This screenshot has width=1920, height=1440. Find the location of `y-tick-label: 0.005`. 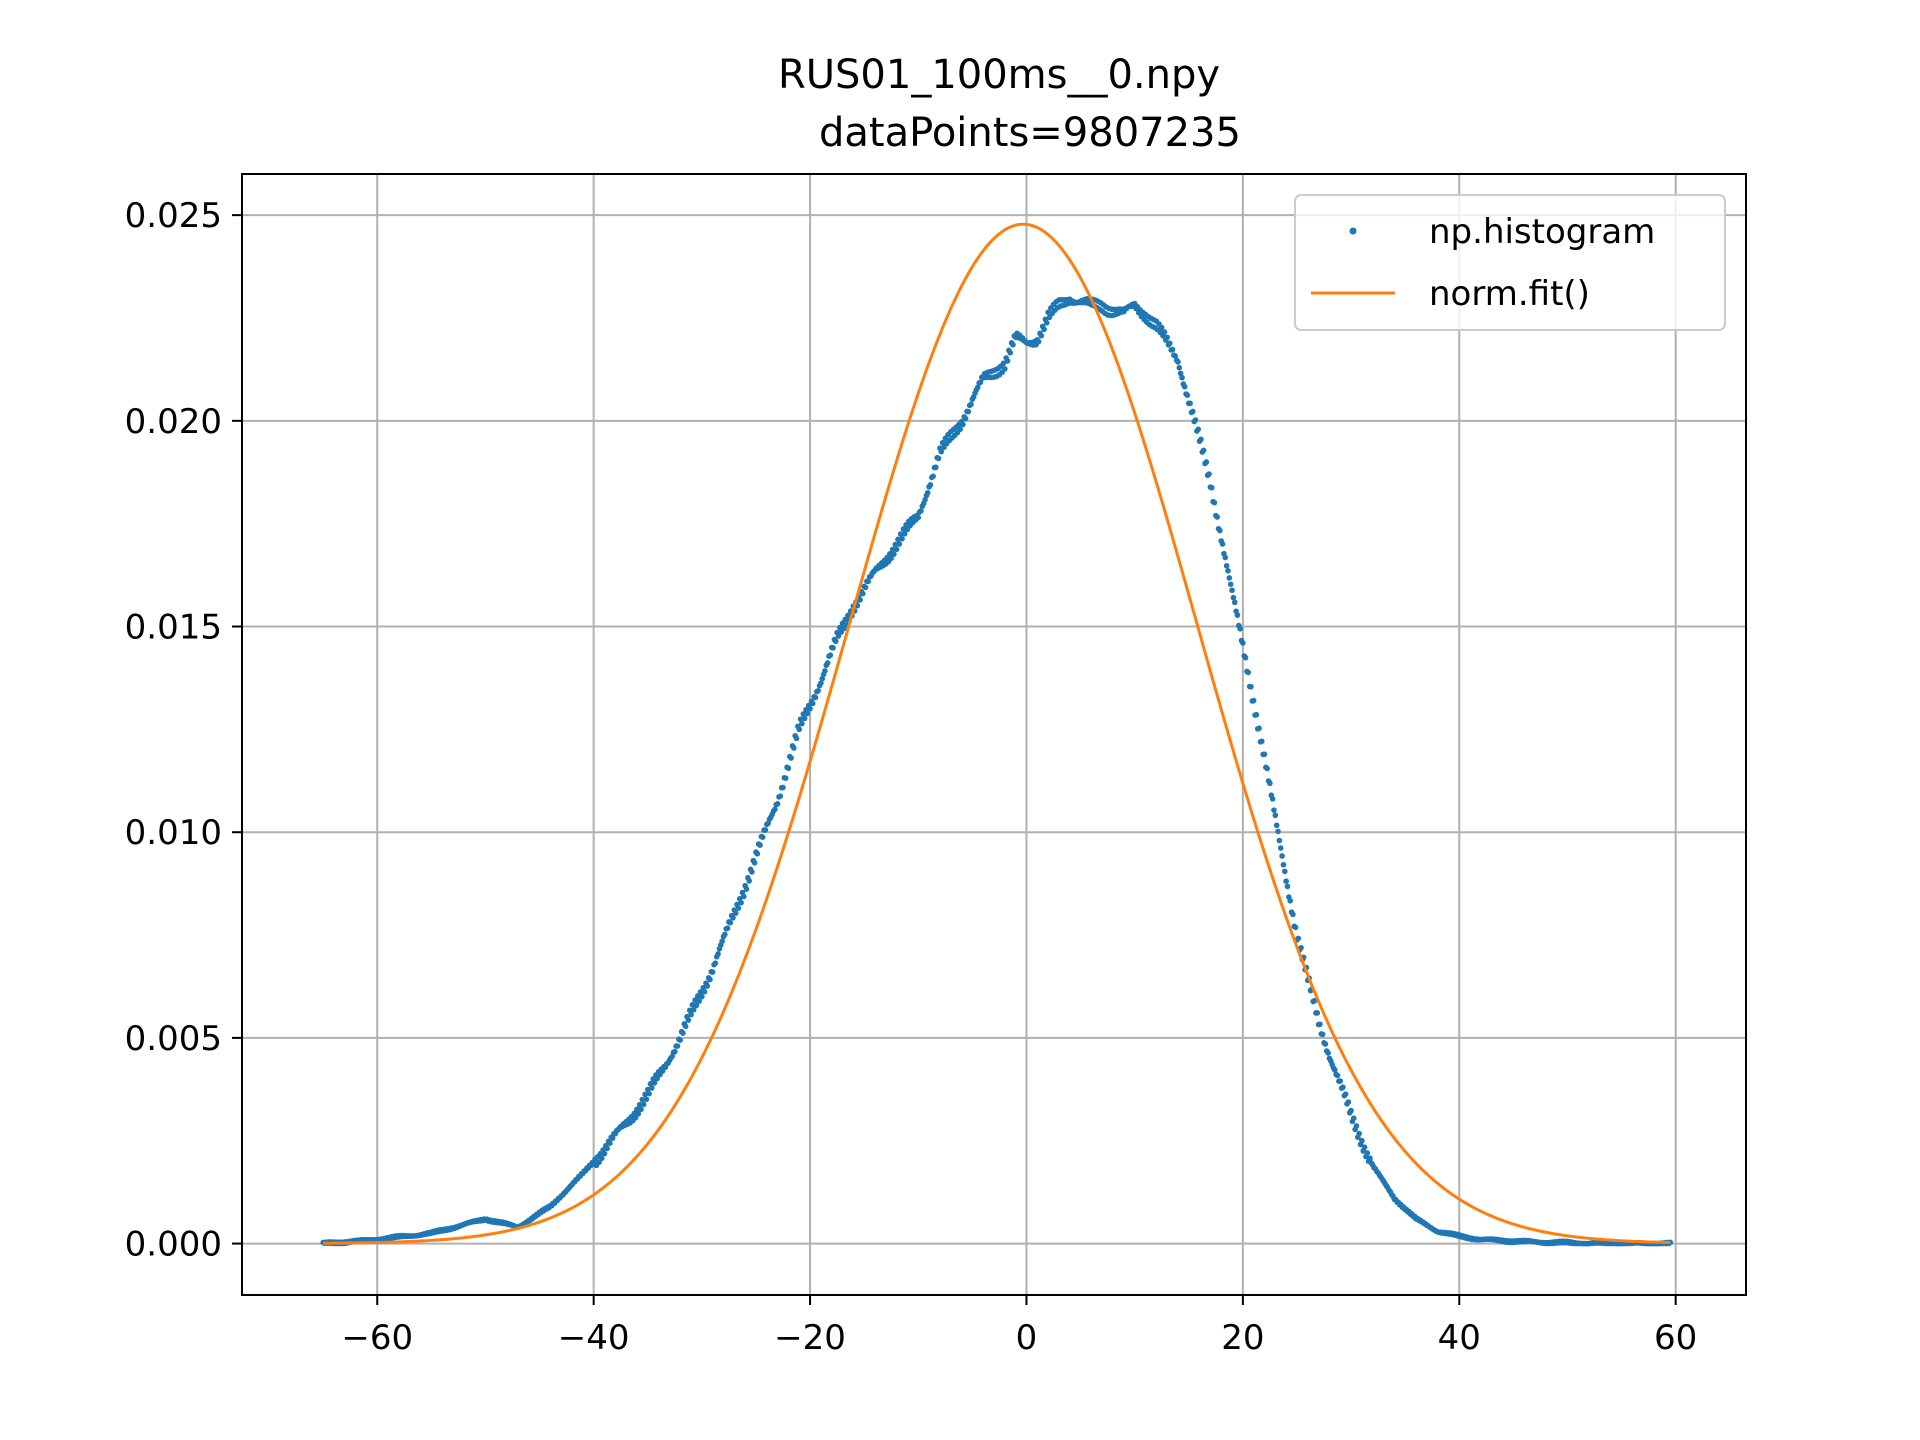

y-tick-label: 0.005 is located at coordinates (173, 1039).